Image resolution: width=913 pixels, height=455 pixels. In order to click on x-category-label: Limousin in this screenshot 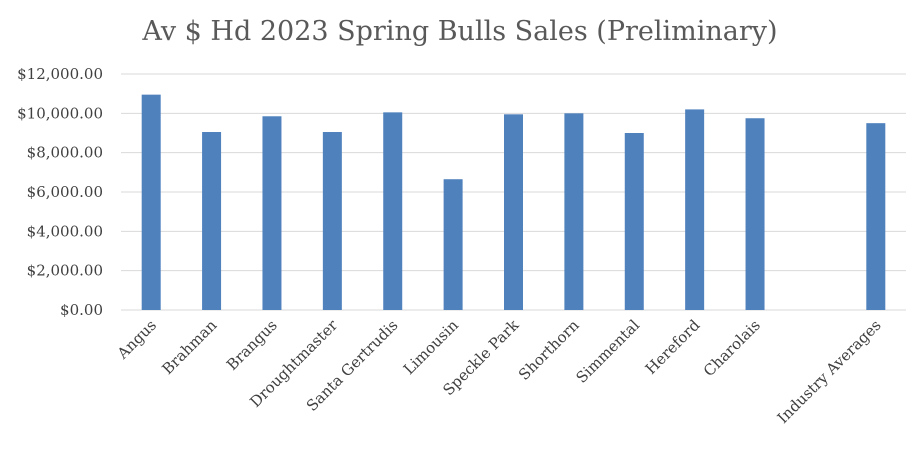, I will do `click(431, 347)`.